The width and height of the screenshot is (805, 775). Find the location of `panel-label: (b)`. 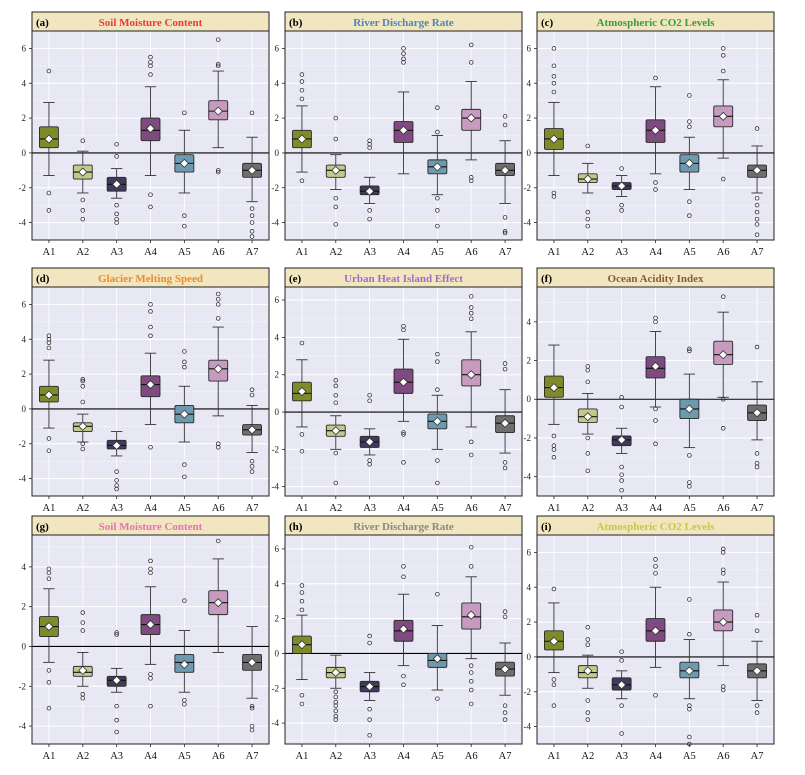

panel-label: (b) is located at coordinates (296, 23).